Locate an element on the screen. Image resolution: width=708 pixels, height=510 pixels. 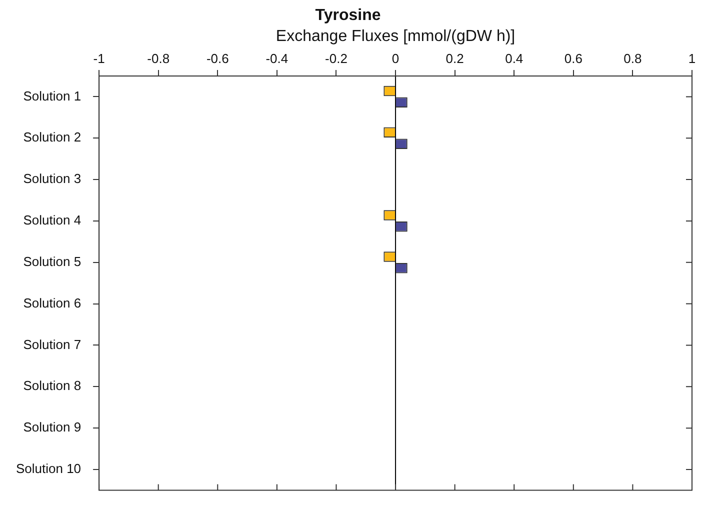
x-tick-label: -0.2 is located at coordinates (336, 58).